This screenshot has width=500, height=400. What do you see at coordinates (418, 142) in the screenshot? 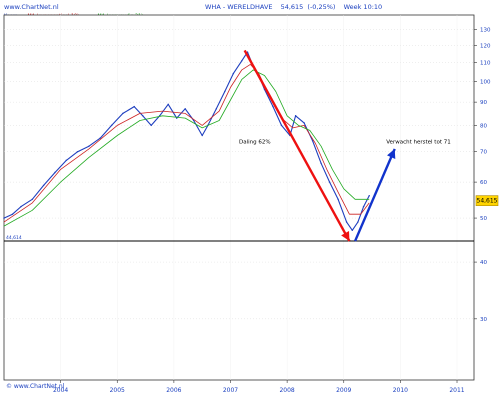
I see `annotation-recovery: Verwacht herstel tot 71` at bounding box center [418, 142].